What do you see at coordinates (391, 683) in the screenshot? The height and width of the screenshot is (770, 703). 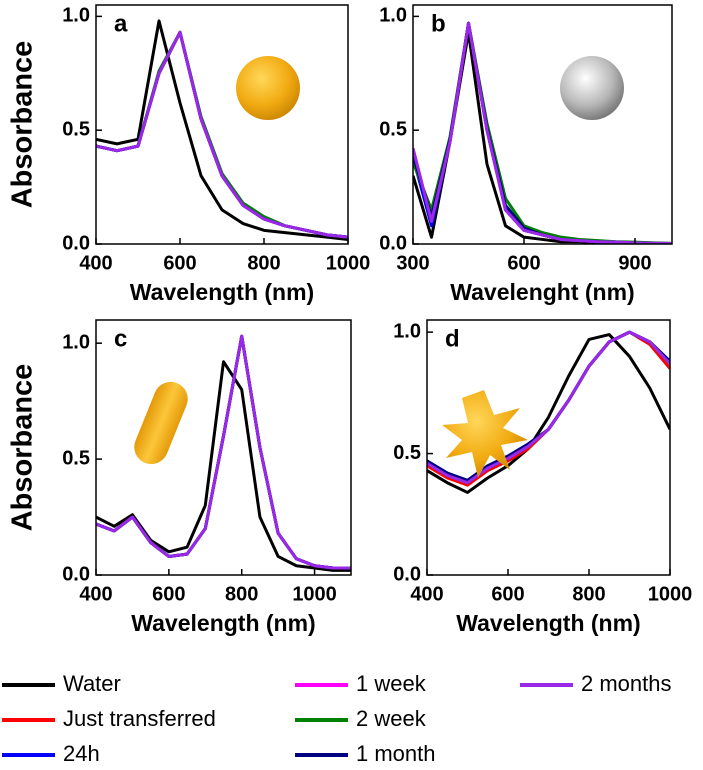 I see `legend-label: 1 week` at bounding box center [391, 683].